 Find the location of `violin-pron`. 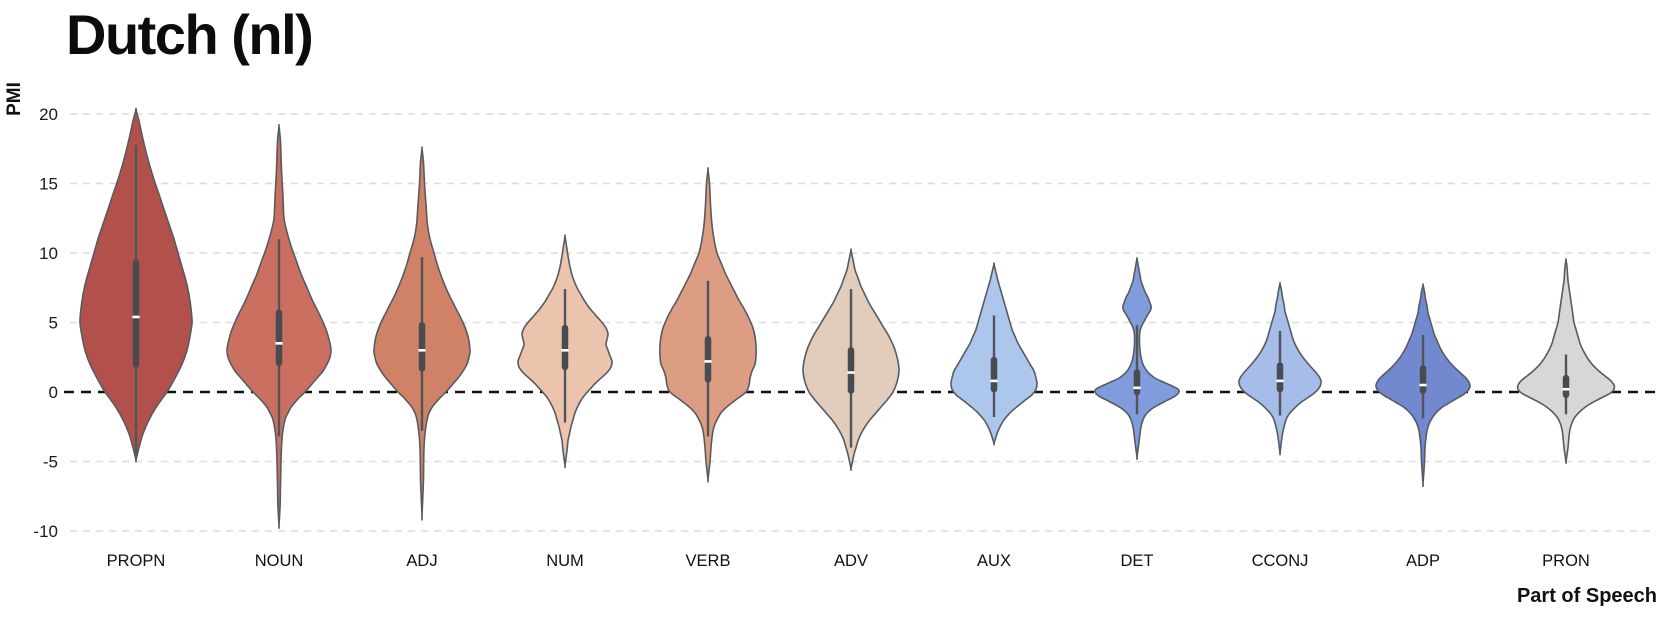

violin-pron is located at coordinates (1566, 361).